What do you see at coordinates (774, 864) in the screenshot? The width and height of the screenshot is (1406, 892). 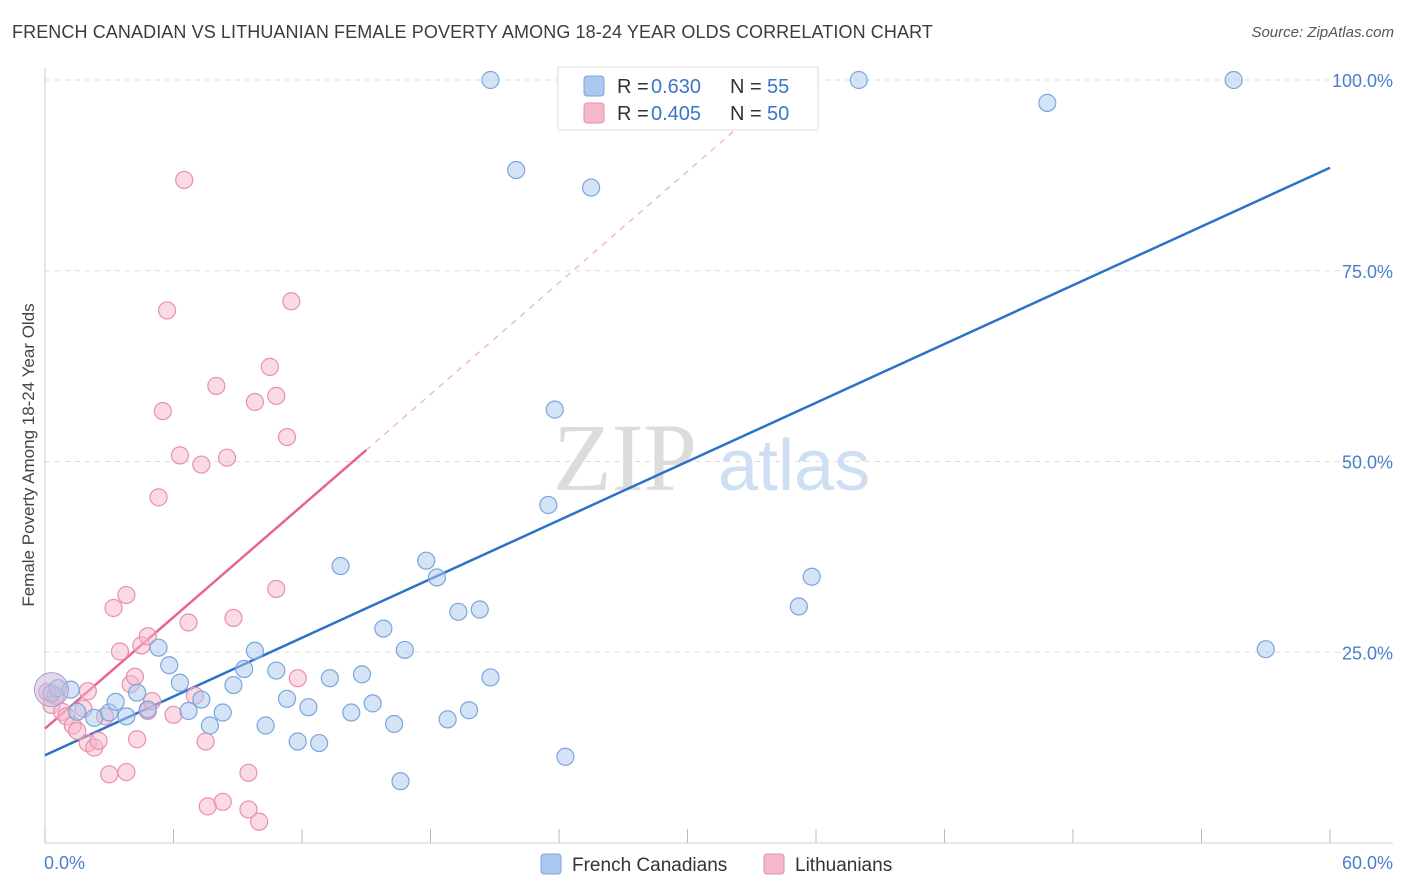 I see `bottom-legend-swatch-lithuanians` at bounding box center [774, 864].